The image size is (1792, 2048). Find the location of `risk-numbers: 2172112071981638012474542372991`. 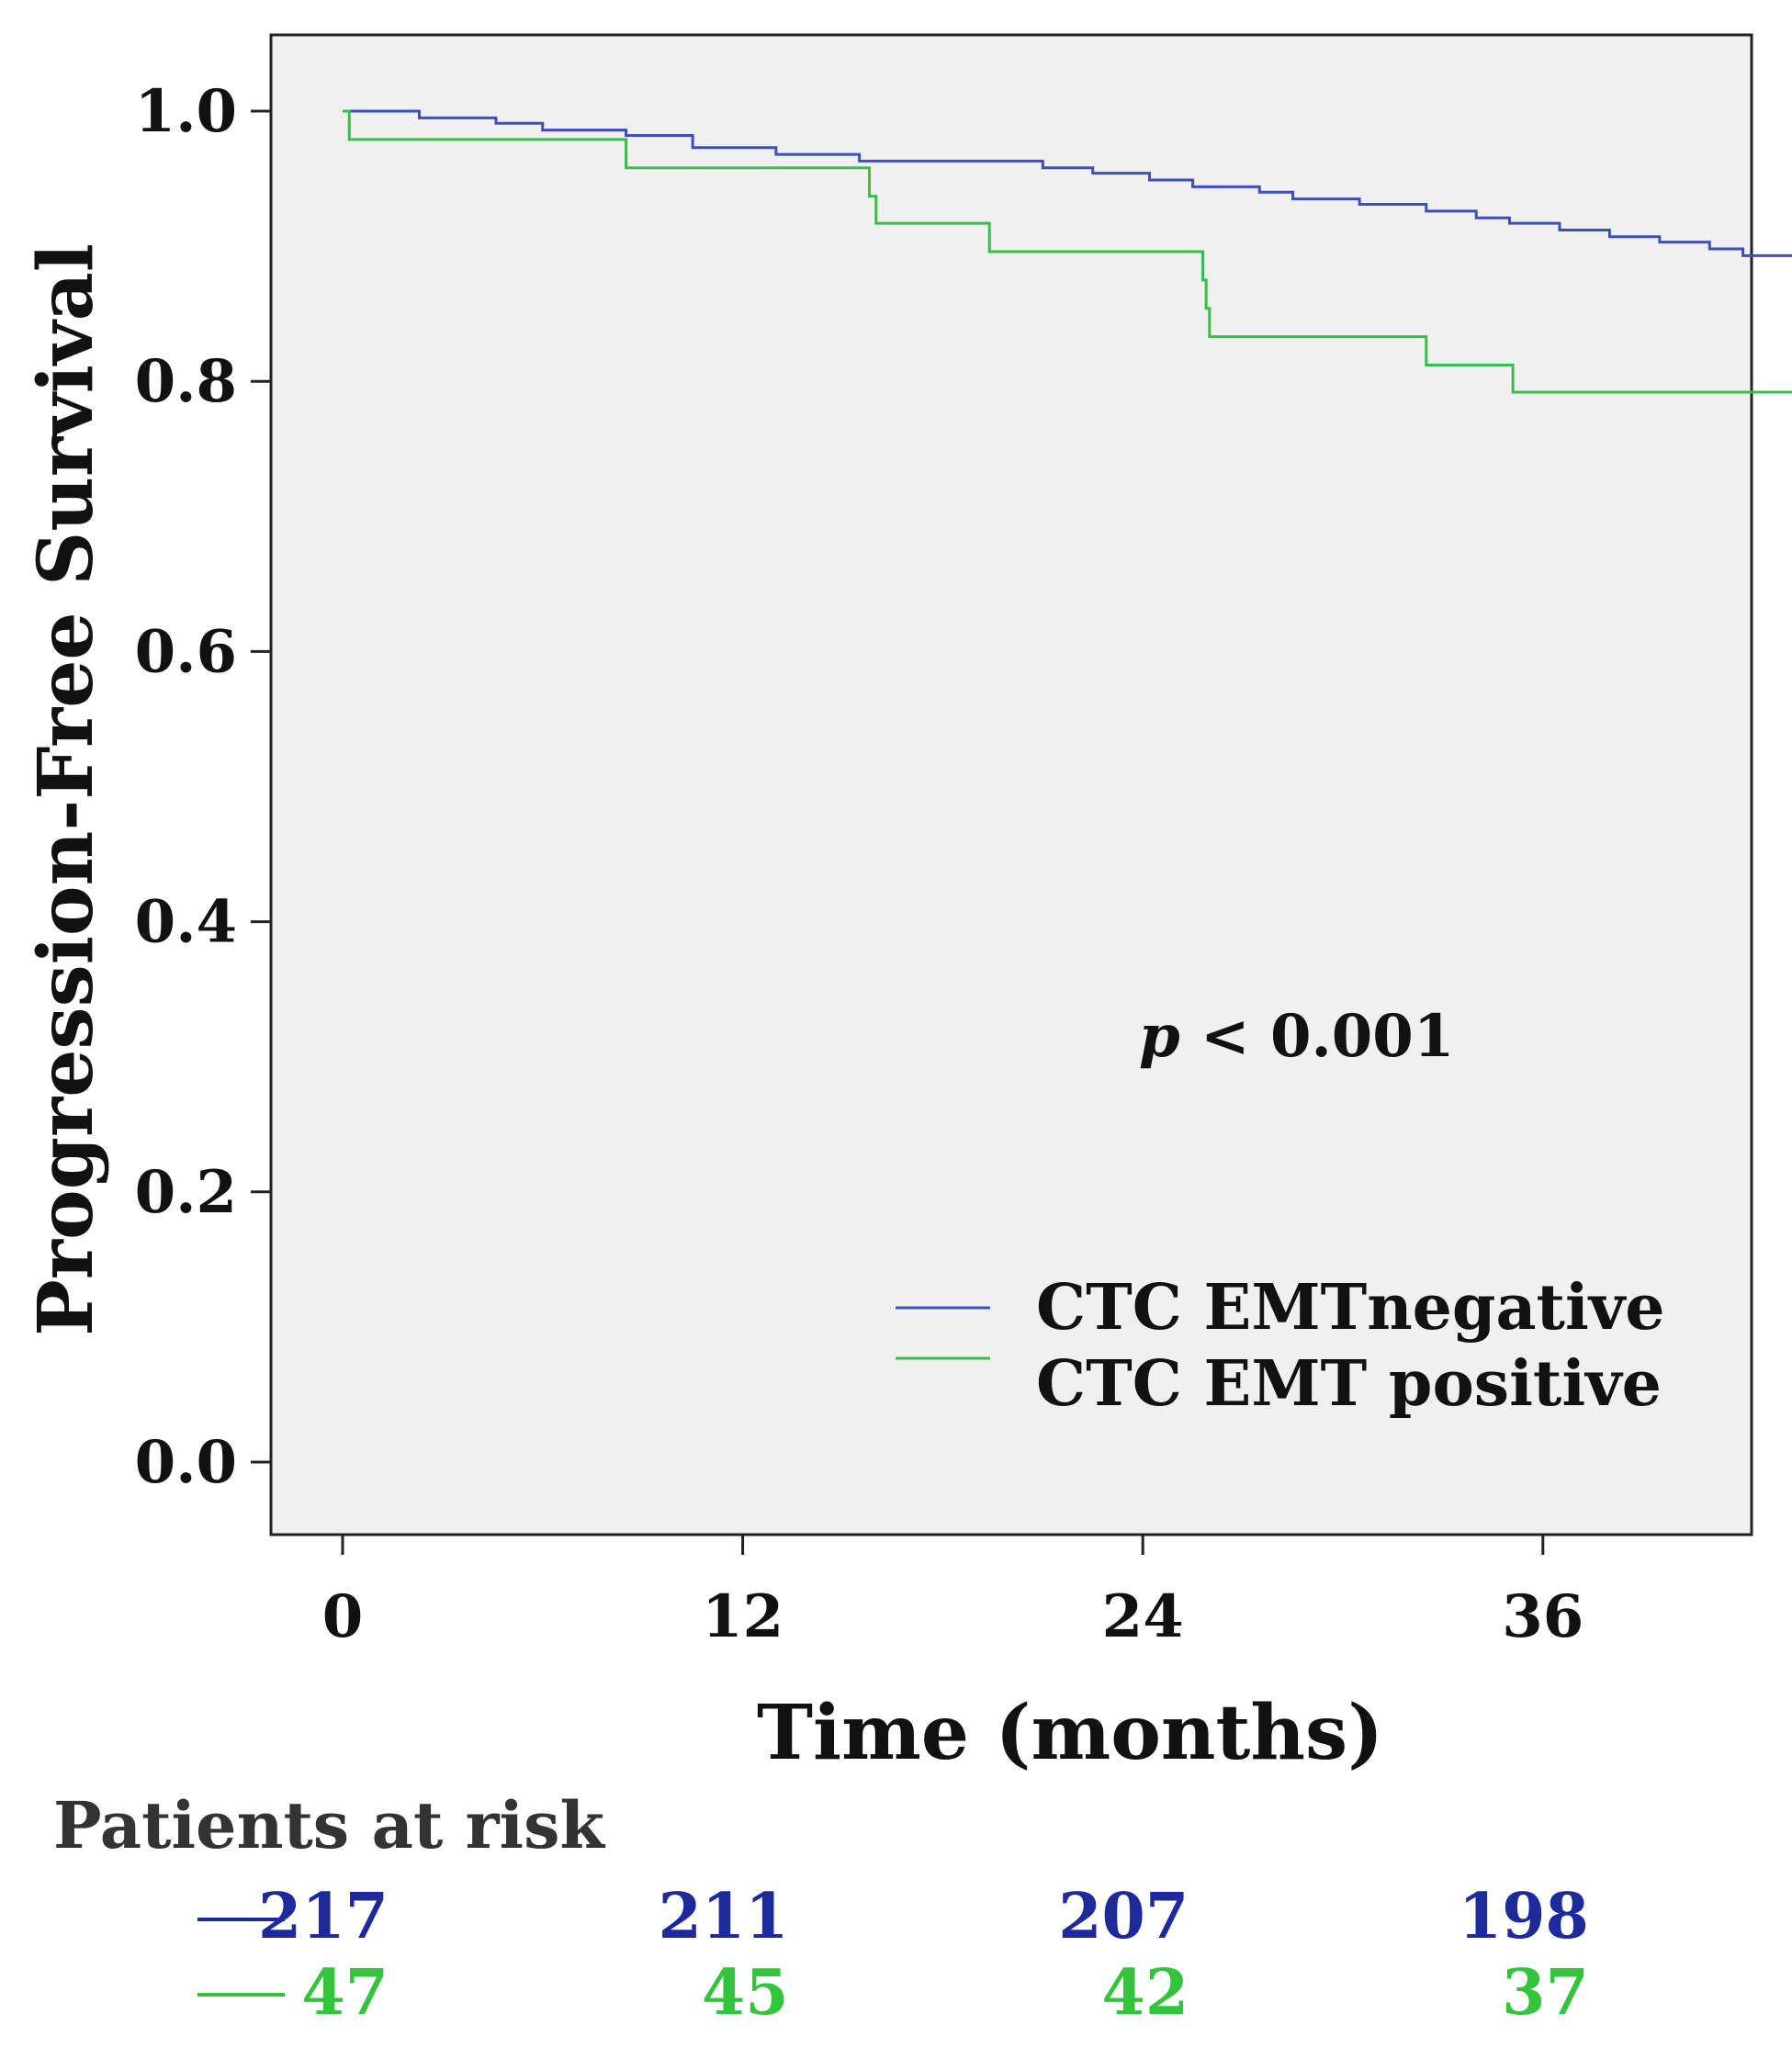

risk-numbers: 2172112071981638012474542372991 is located at coordinates (923, 1955).